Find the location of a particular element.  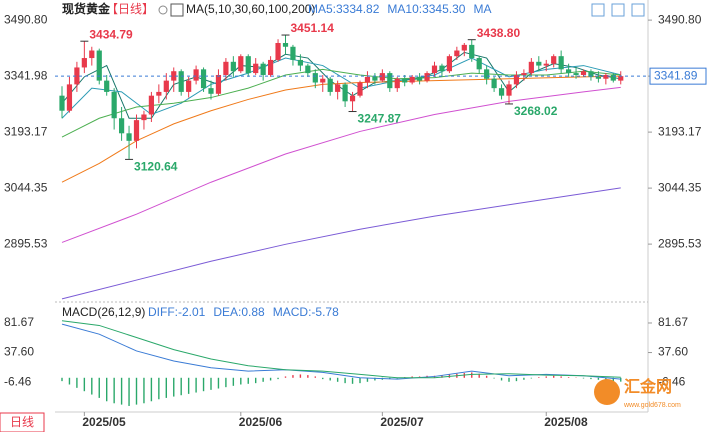

y-tick-label: 3490.80 is located at coordinates (680, 19).